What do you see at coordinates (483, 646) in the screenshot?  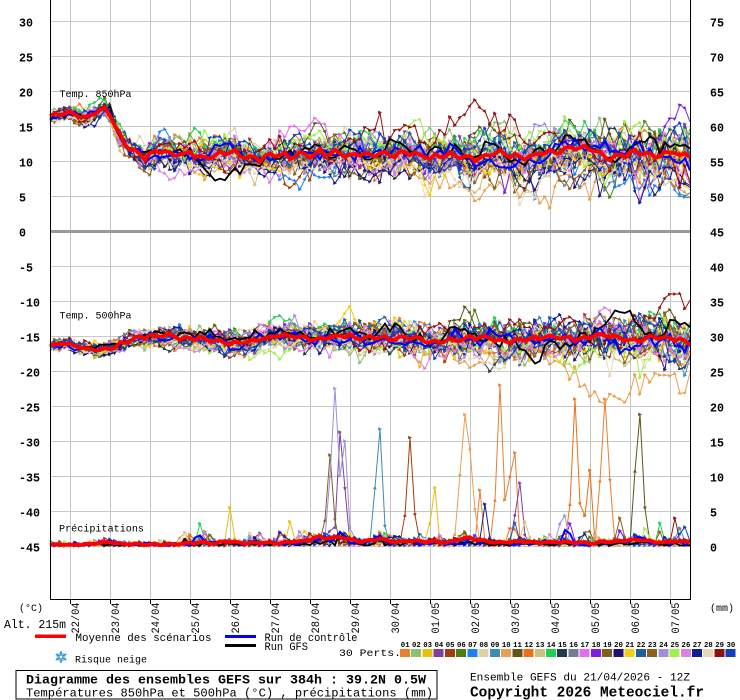 I see `svg-text: 08` at bounding box center [483, 646].